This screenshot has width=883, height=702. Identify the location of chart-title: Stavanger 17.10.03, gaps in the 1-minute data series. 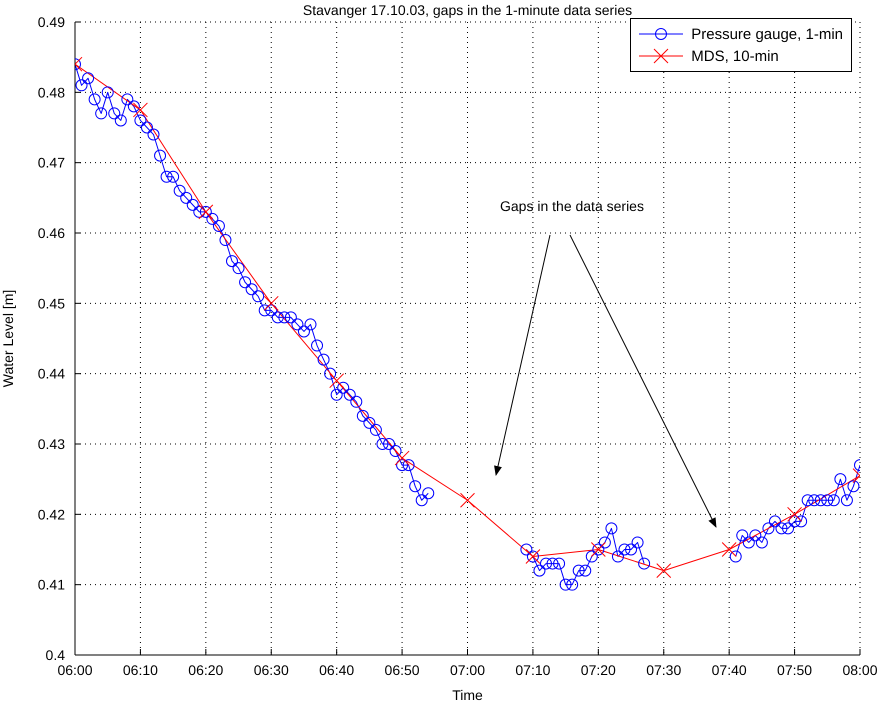
(468, 10).